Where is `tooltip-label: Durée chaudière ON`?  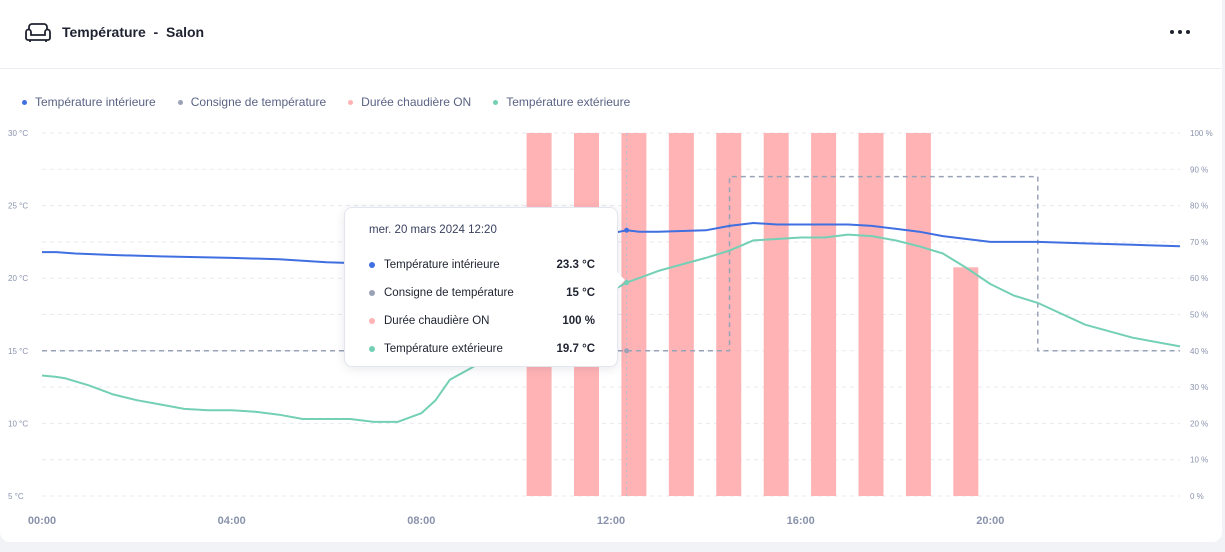
tooltip-label: Durée chaudière ON is located at coordinates (437, 321).